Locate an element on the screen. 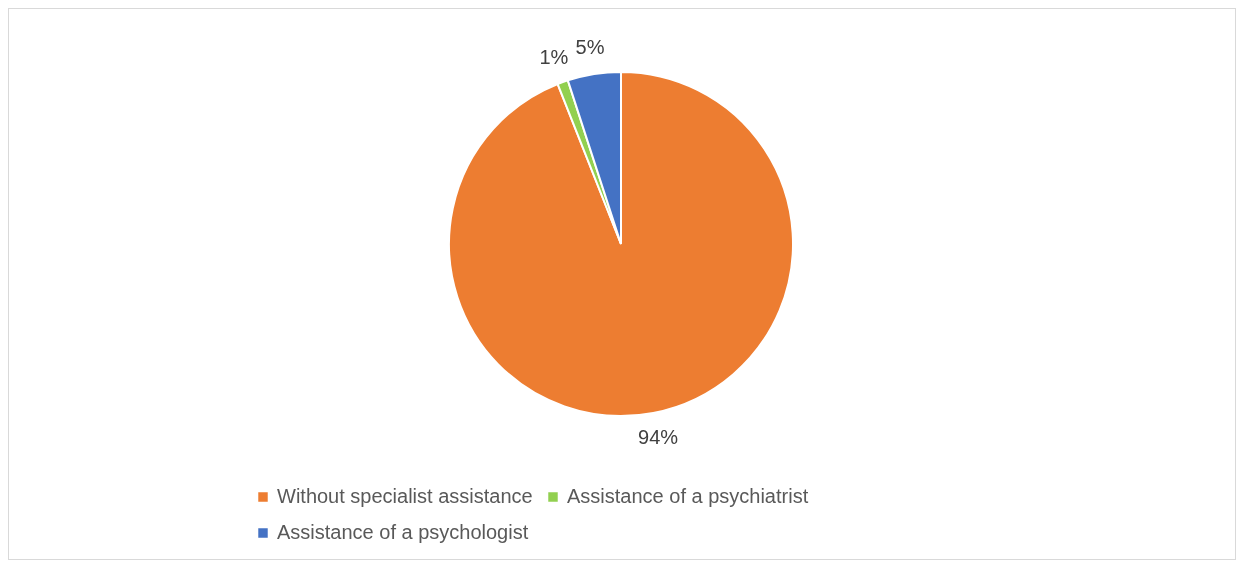 The height and width of the screenshot is (566, 1244). data-label: 1% is located at coordinates (554, 56).